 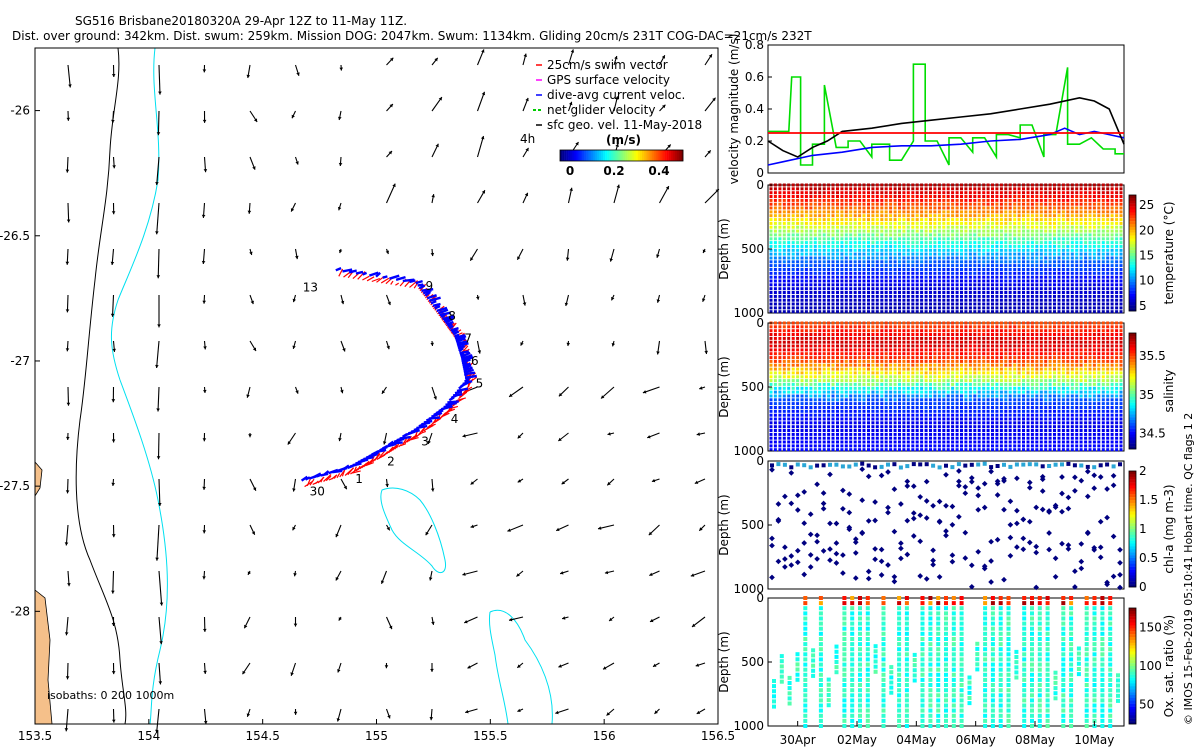 What do you see at coordinates (671, 155) in the screenshot?
I see `colorbar-cell` at bounding box center [671, 155].